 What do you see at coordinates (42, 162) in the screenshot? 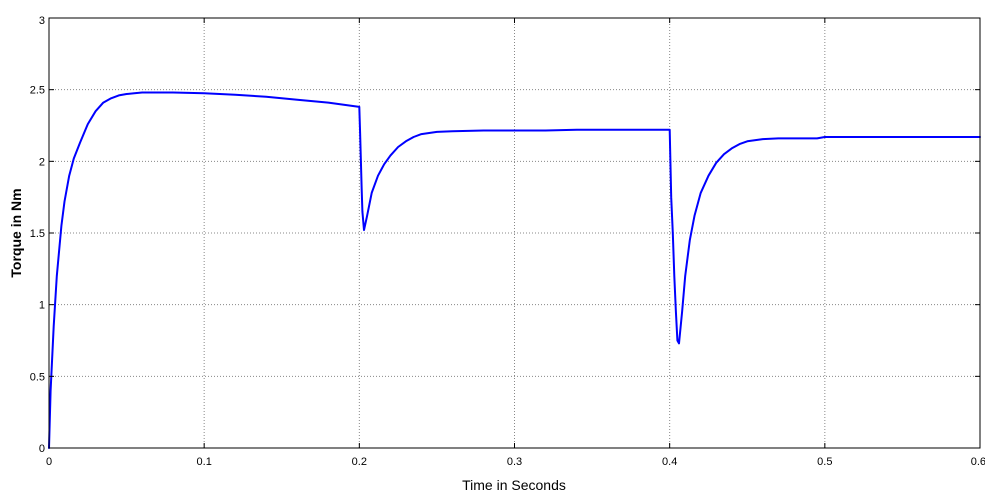
I see `y-tick-label: 2` at bounding box center [42, 162].